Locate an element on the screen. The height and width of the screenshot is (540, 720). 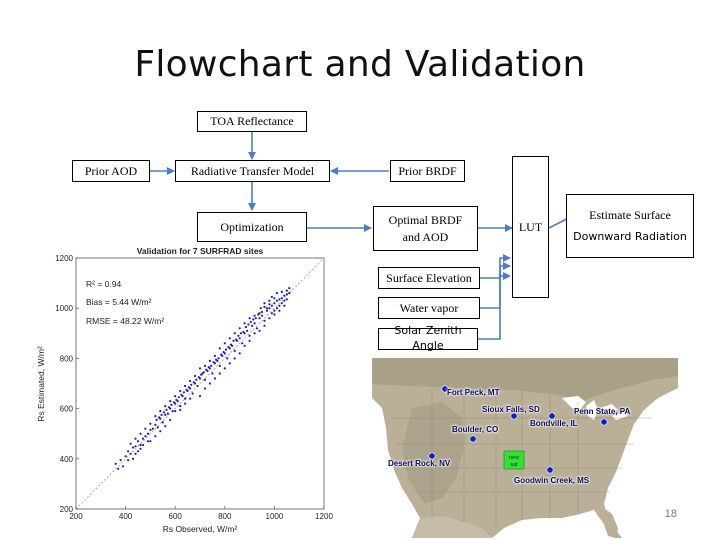
estimate-label-line2: Downward Radiation is located at coordinates (630, 236).